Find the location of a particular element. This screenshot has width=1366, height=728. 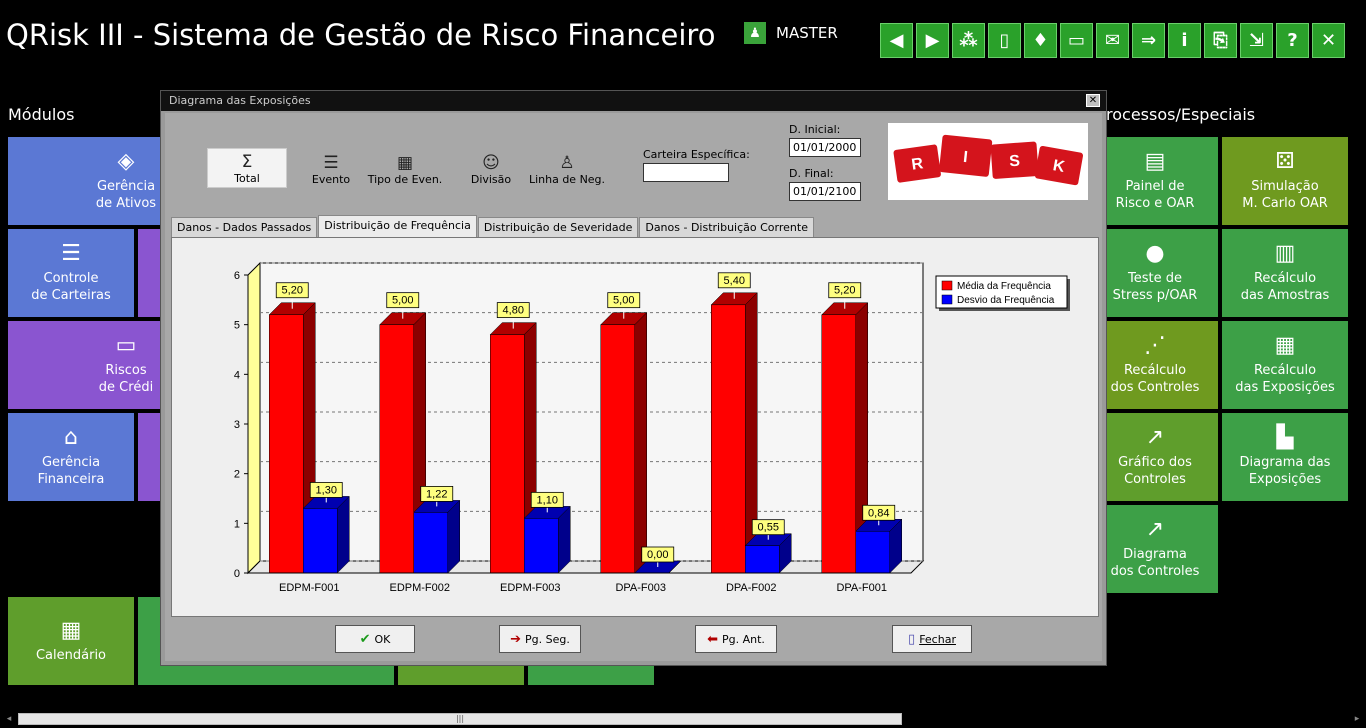

tile-calendario: ▦ Calendário is located at coordinates (71, 641).